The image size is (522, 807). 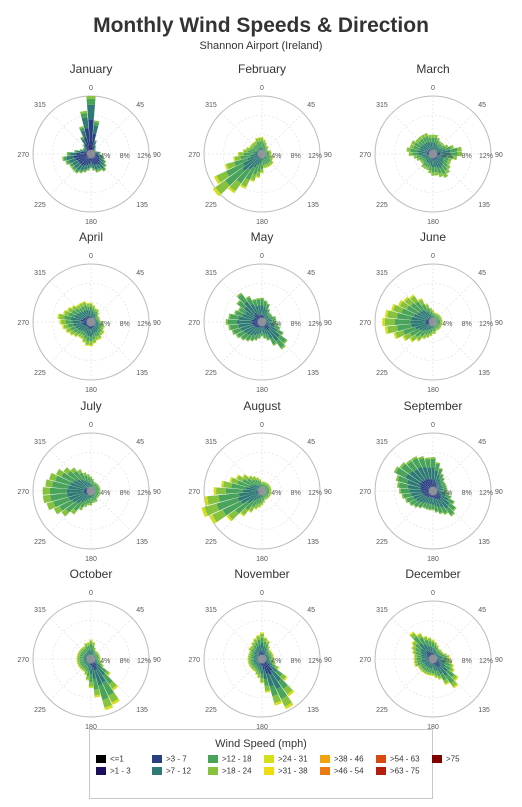 I want to click on radial-tick-label: 12%, so click(x=486, y=156).